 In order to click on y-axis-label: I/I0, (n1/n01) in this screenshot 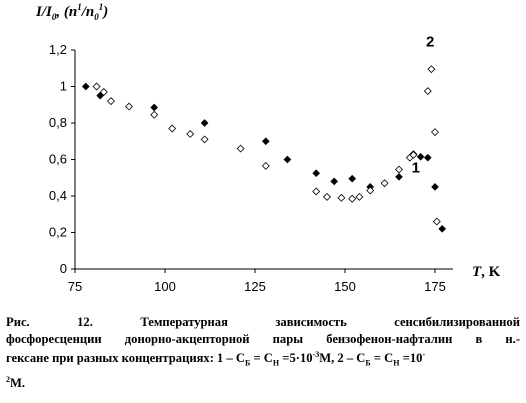, I will do `click(71, 12)`.